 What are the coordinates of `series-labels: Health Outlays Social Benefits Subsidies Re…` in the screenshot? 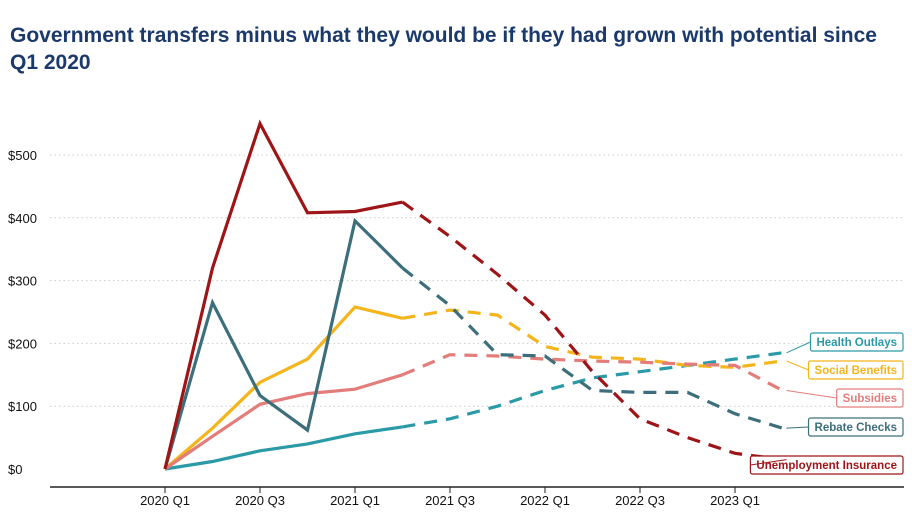 It's located at (826, 403).